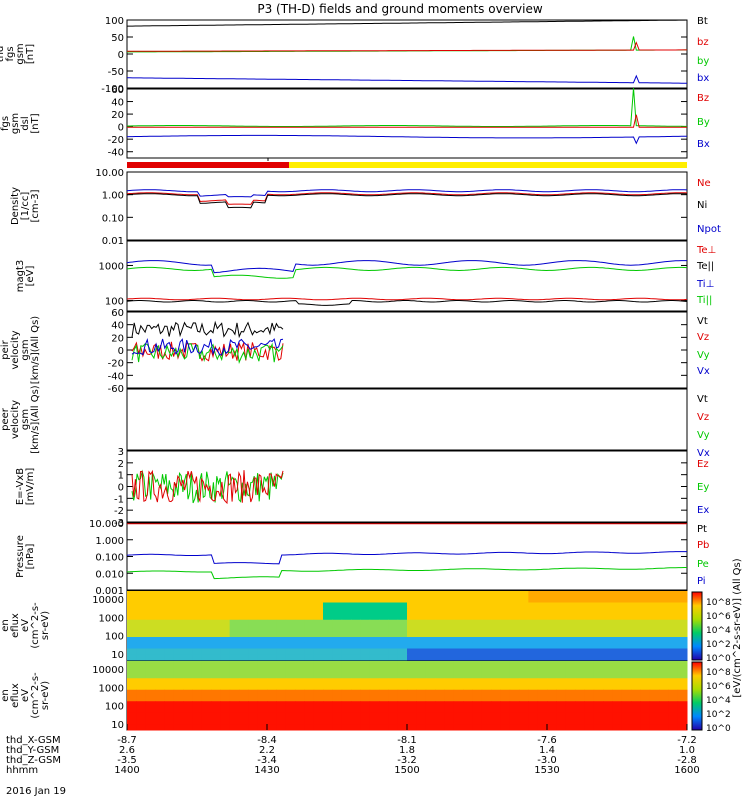 Image resolution: width=750 pixels, height=800 pixels. I want to click on y-label-line: [nPa], so click(30, 556).